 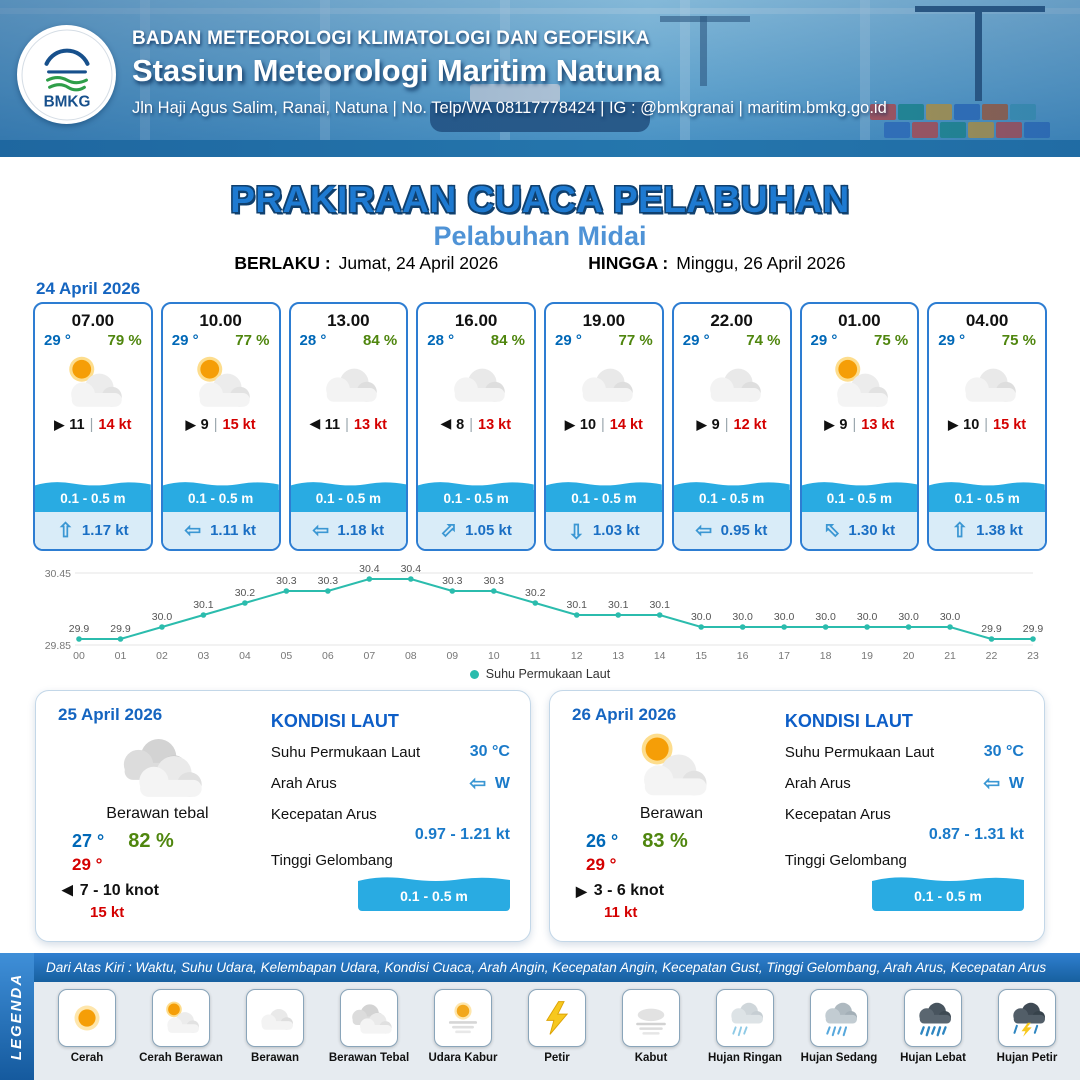 What do you see at coordinates (826, 656) in the screenshot?
I see `svg-text: 18` at bounding box center [826, 656].